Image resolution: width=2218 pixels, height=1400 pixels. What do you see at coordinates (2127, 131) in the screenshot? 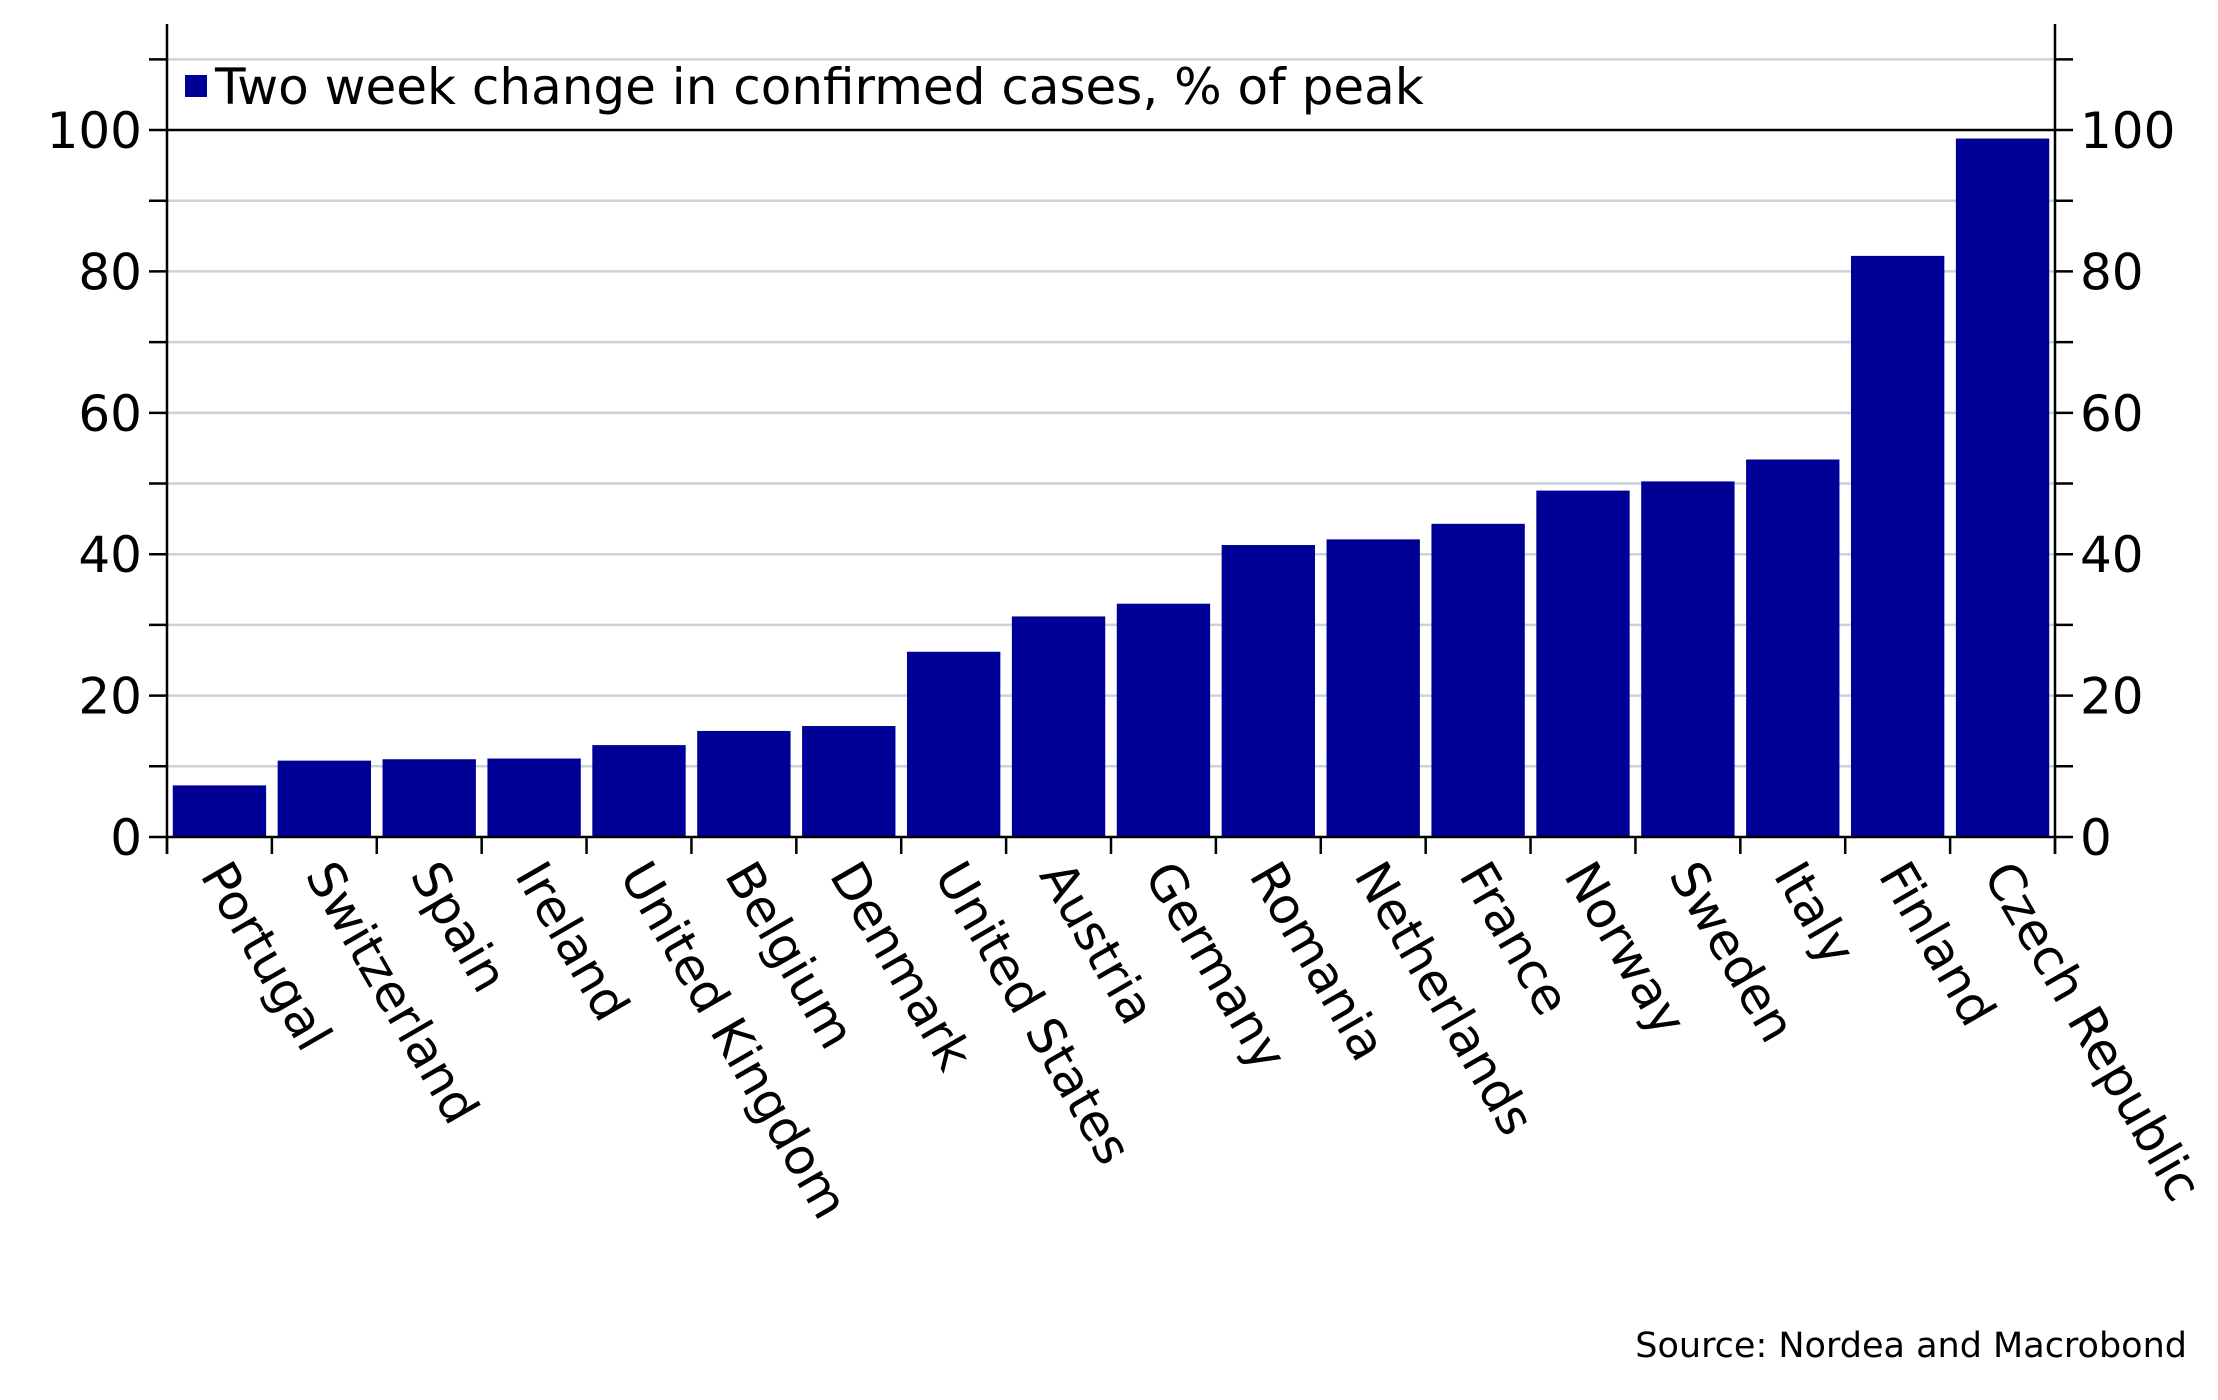
I see `y-tick-label-right: 100` at bounding box center [2127, 131].